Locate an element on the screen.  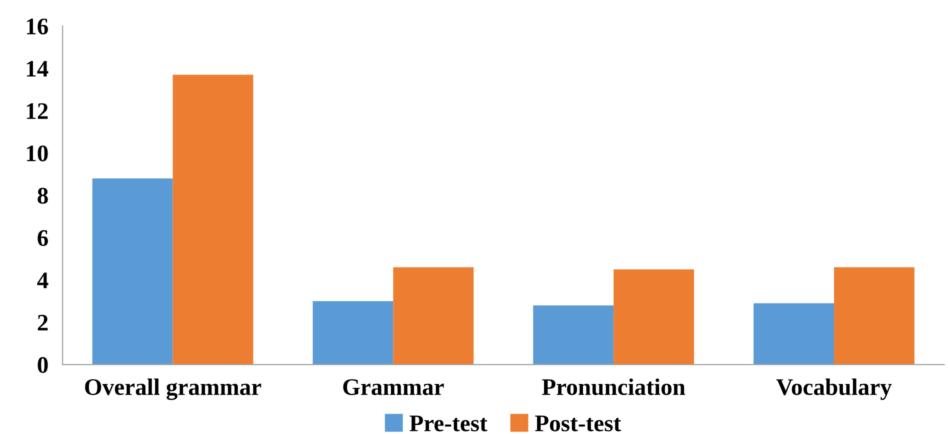
y-tick-label: 14 is located at coordinates (37, 68).